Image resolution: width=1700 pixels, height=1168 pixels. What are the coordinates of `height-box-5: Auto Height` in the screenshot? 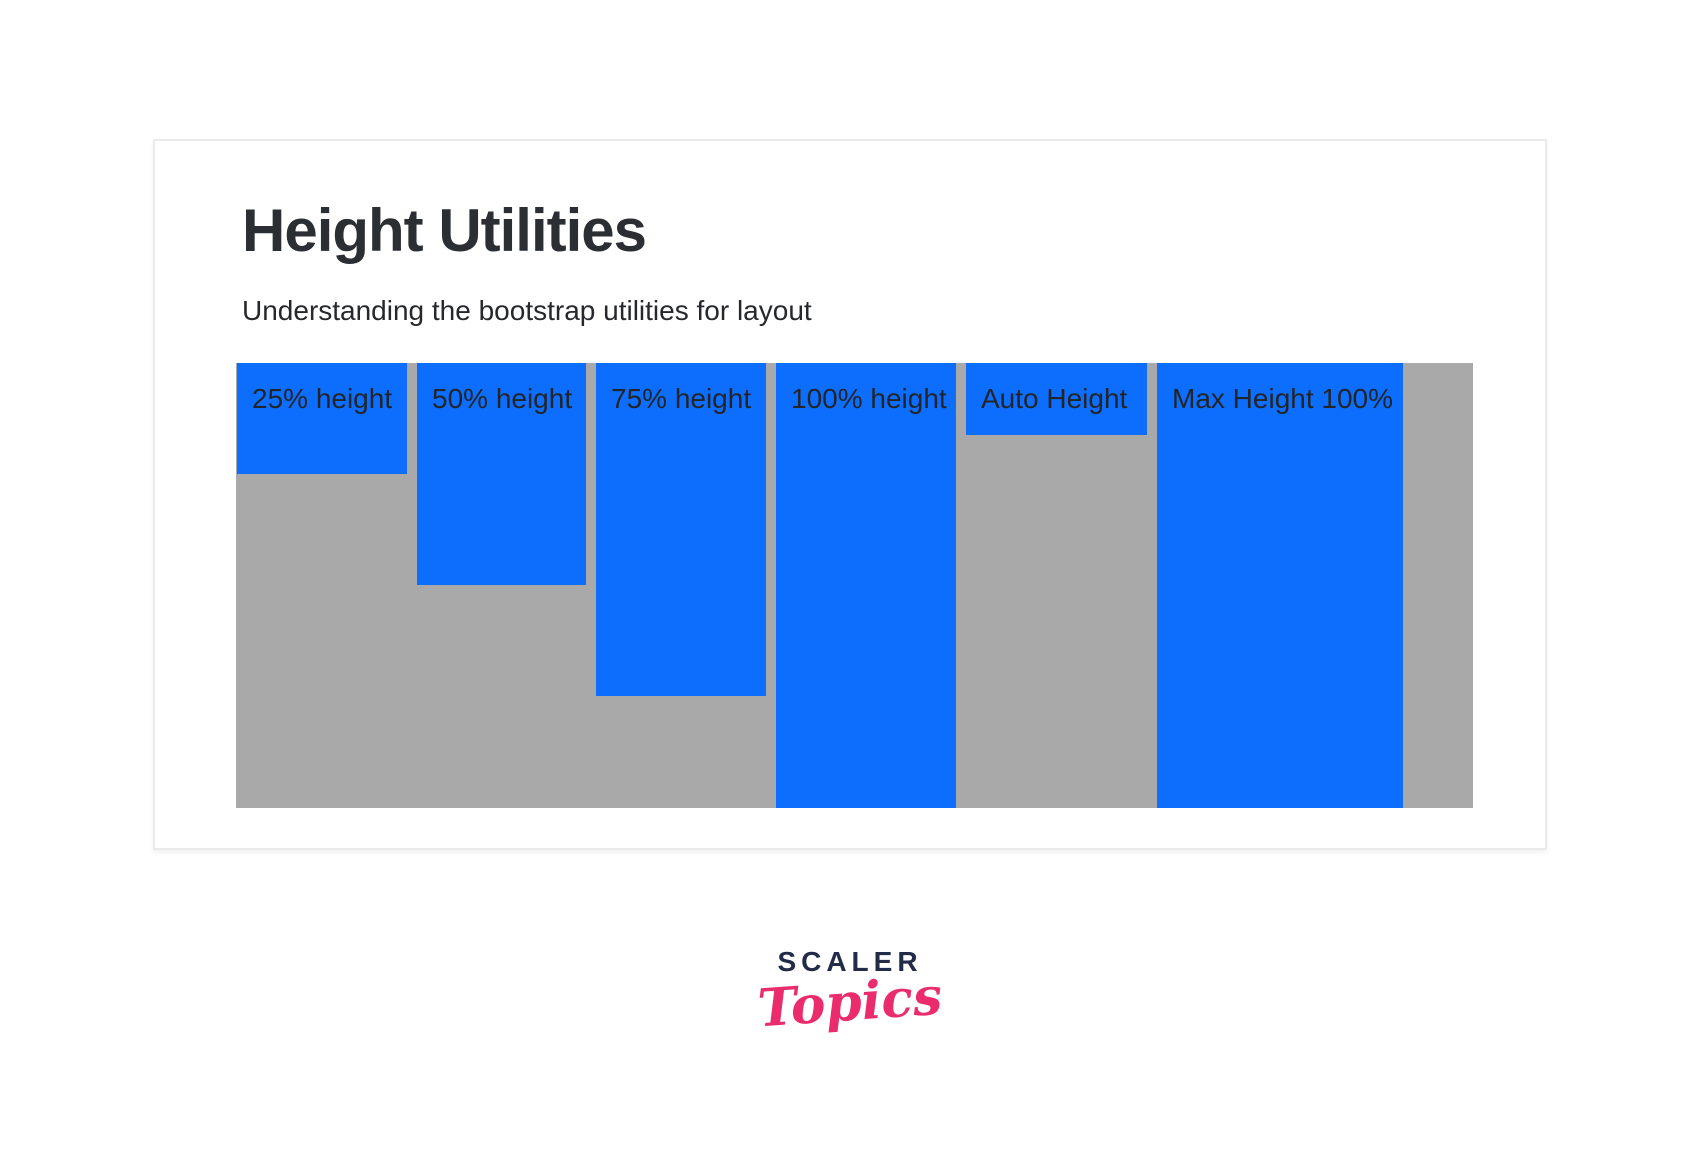 It's located at (1056, 399).